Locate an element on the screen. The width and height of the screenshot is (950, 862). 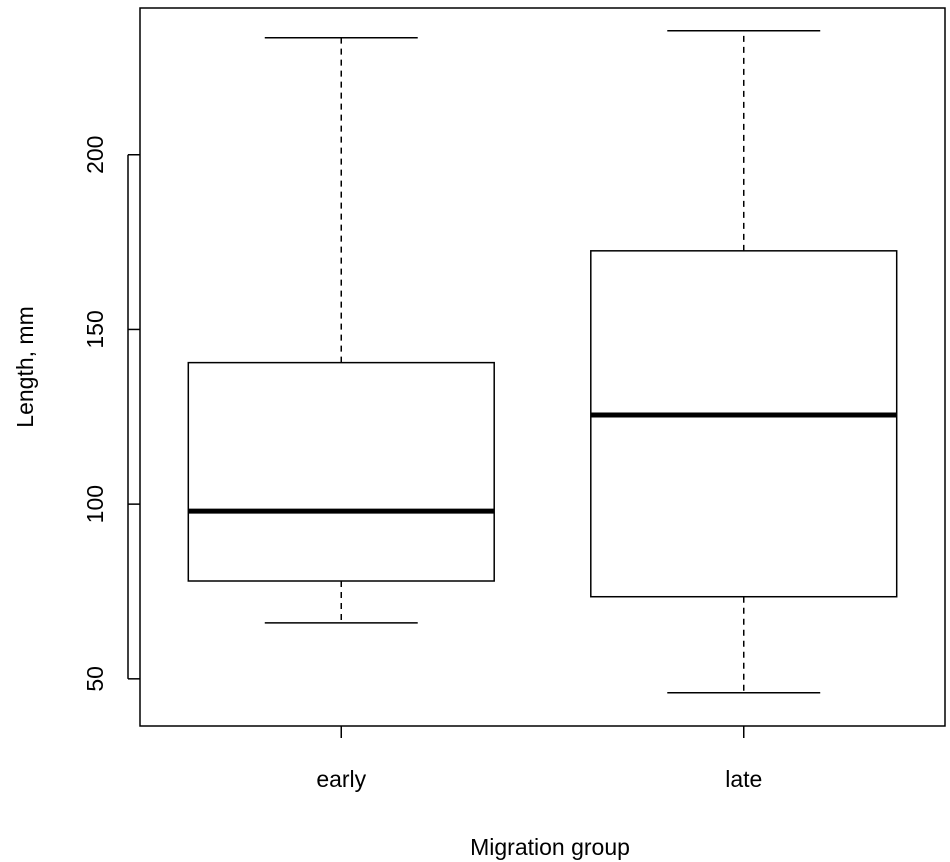
y-tick-label: 50 is located at coordinates (95, 679).